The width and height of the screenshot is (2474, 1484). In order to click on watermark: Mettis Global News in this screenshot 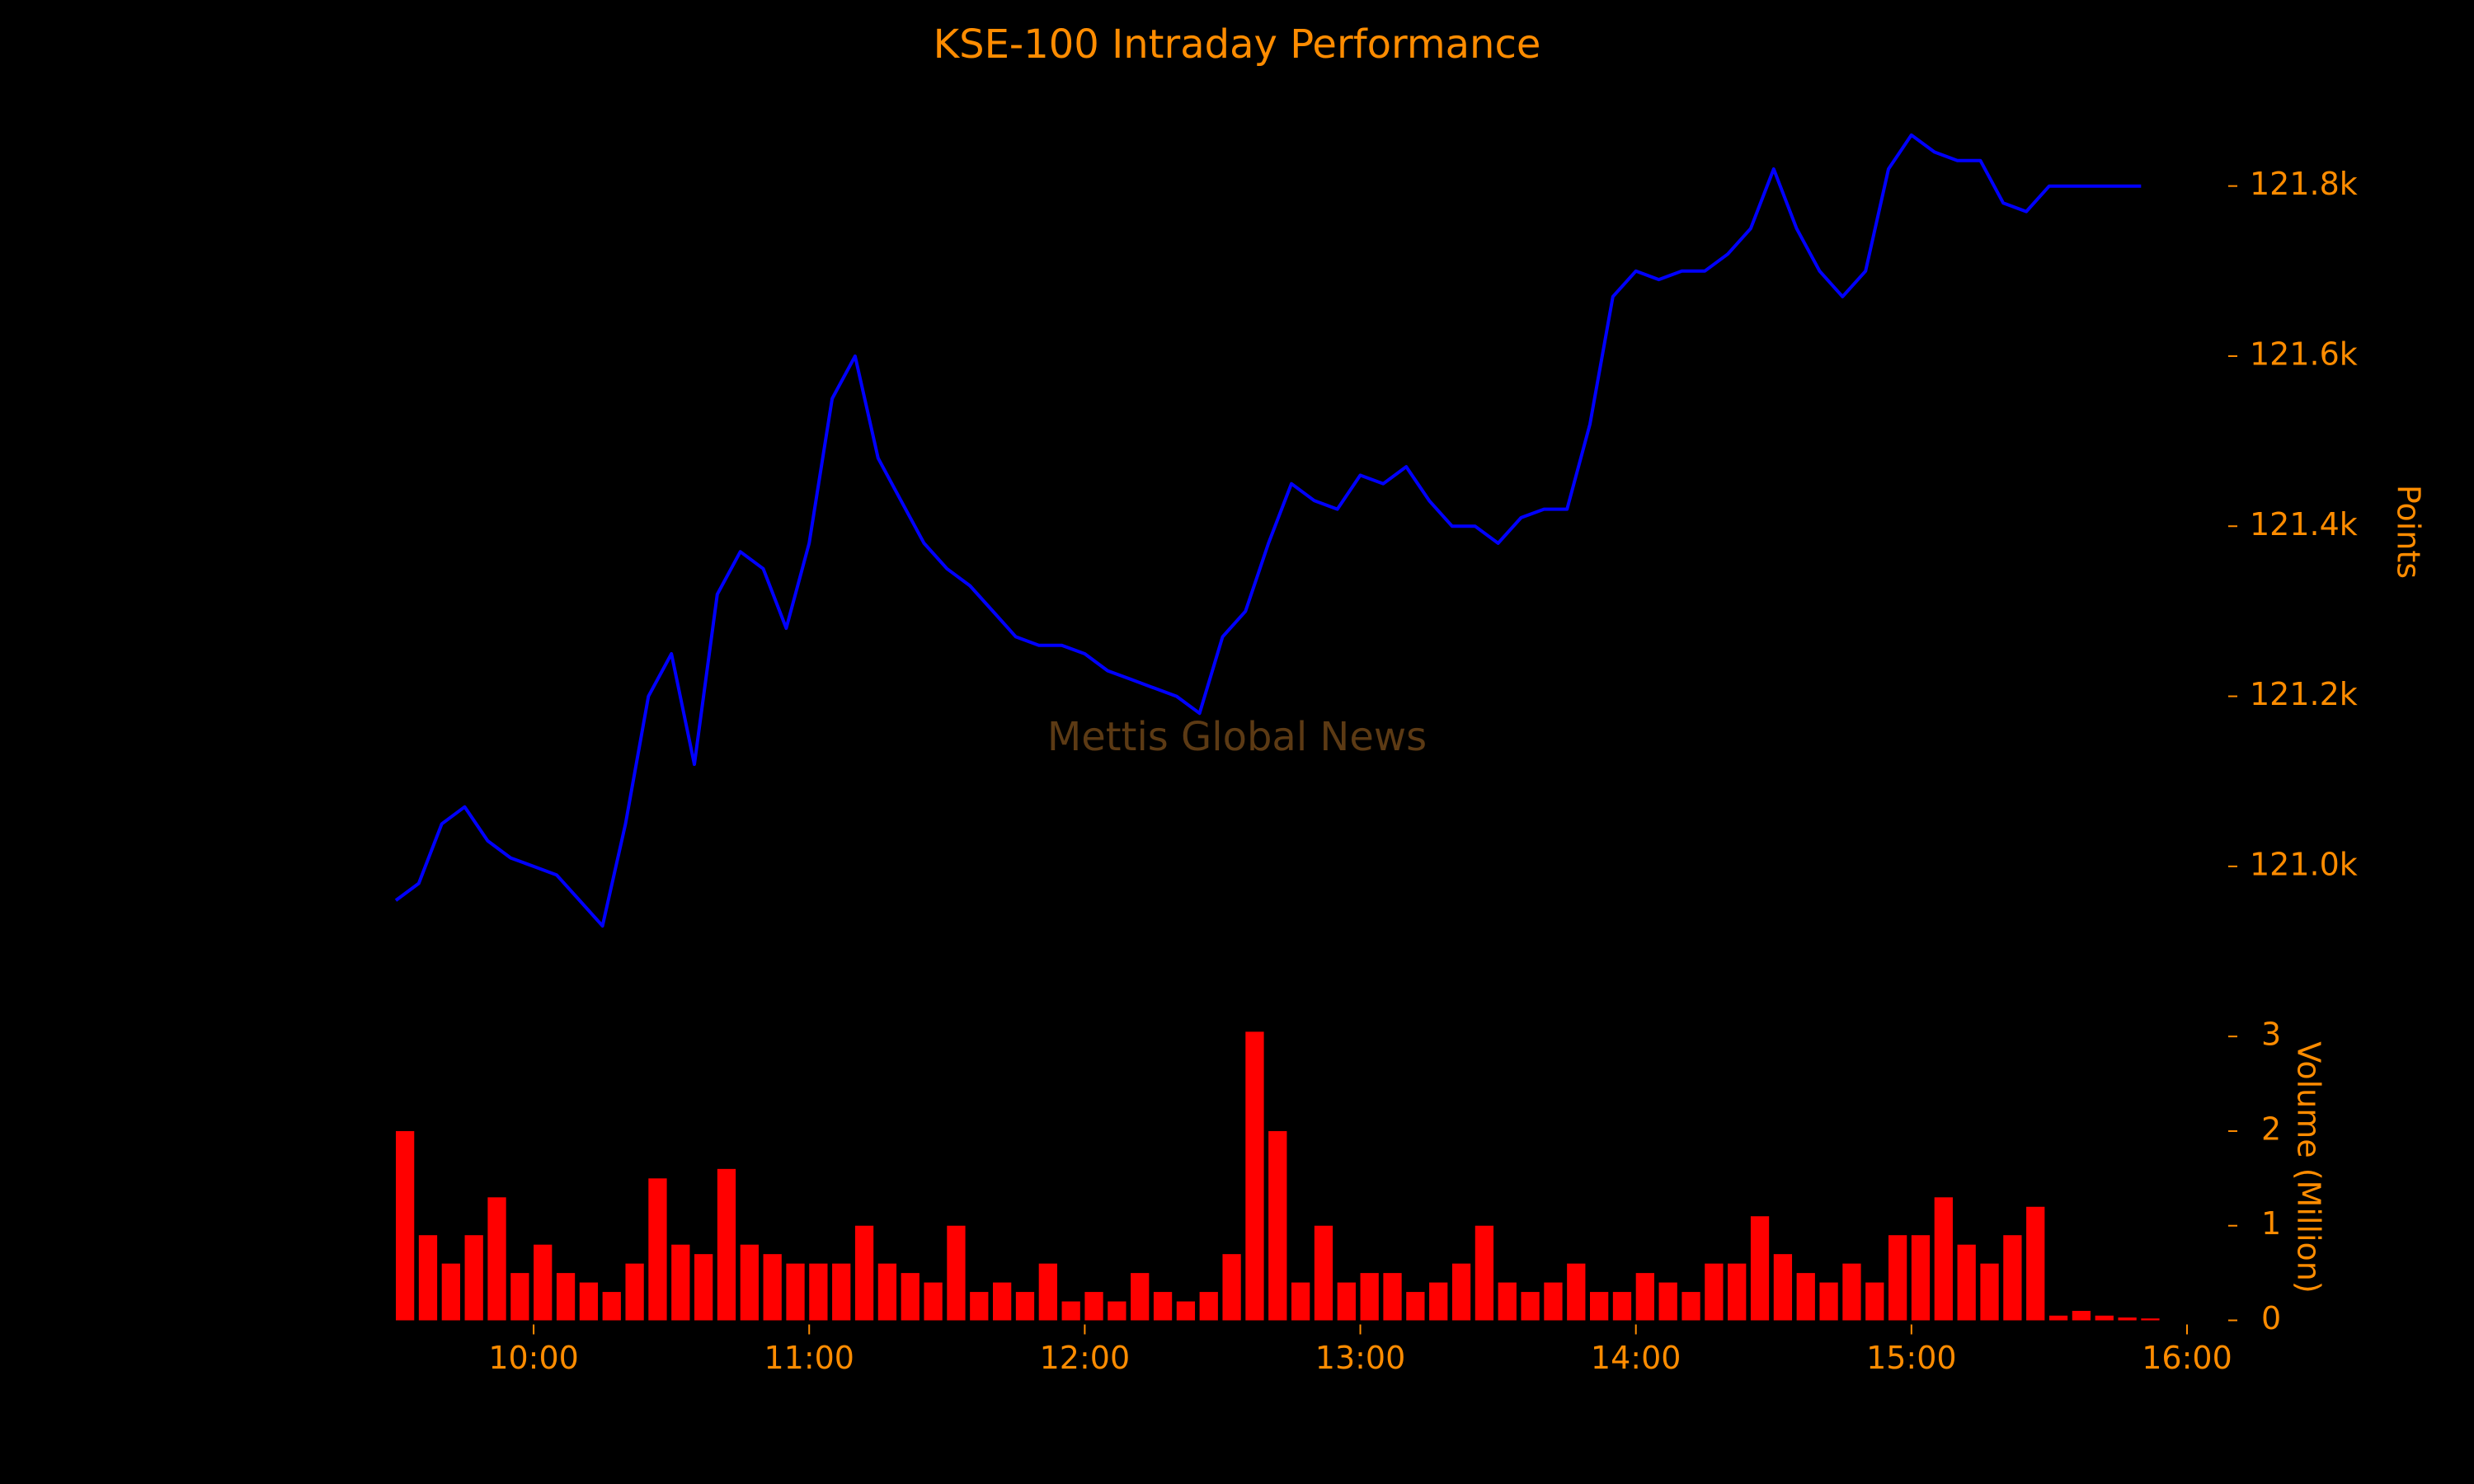, I will do `click(1237, 737)`.